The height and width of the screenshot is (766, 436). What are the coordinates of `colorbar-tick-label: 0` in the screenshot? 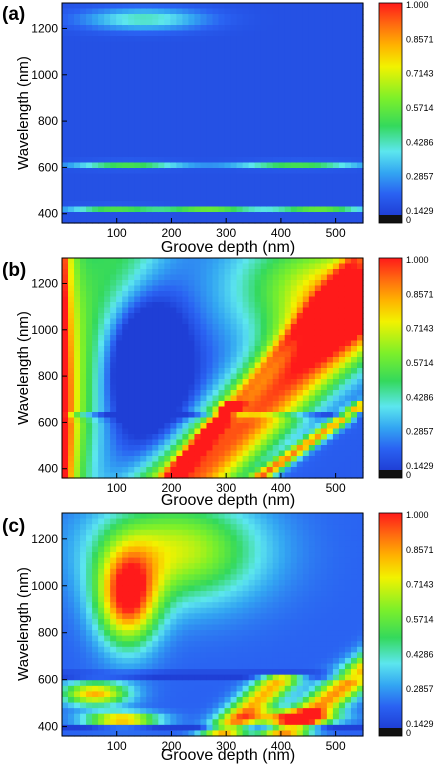 It's located at (408, 475).